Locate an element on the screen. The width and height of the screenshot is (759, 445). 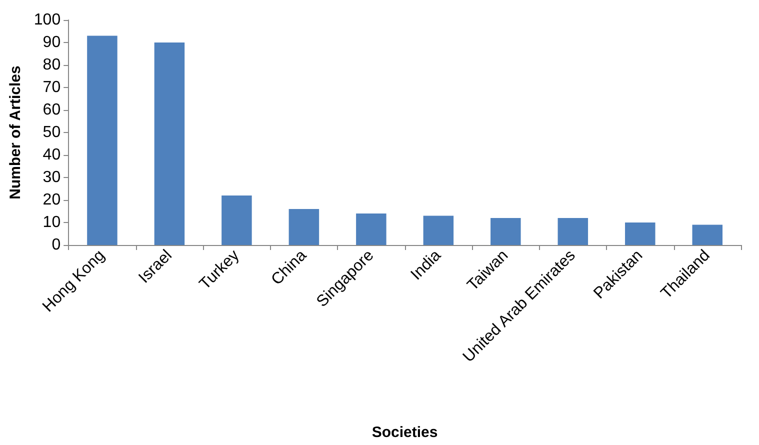
y-tick-label: 60 is located at coordinates (51, 110).